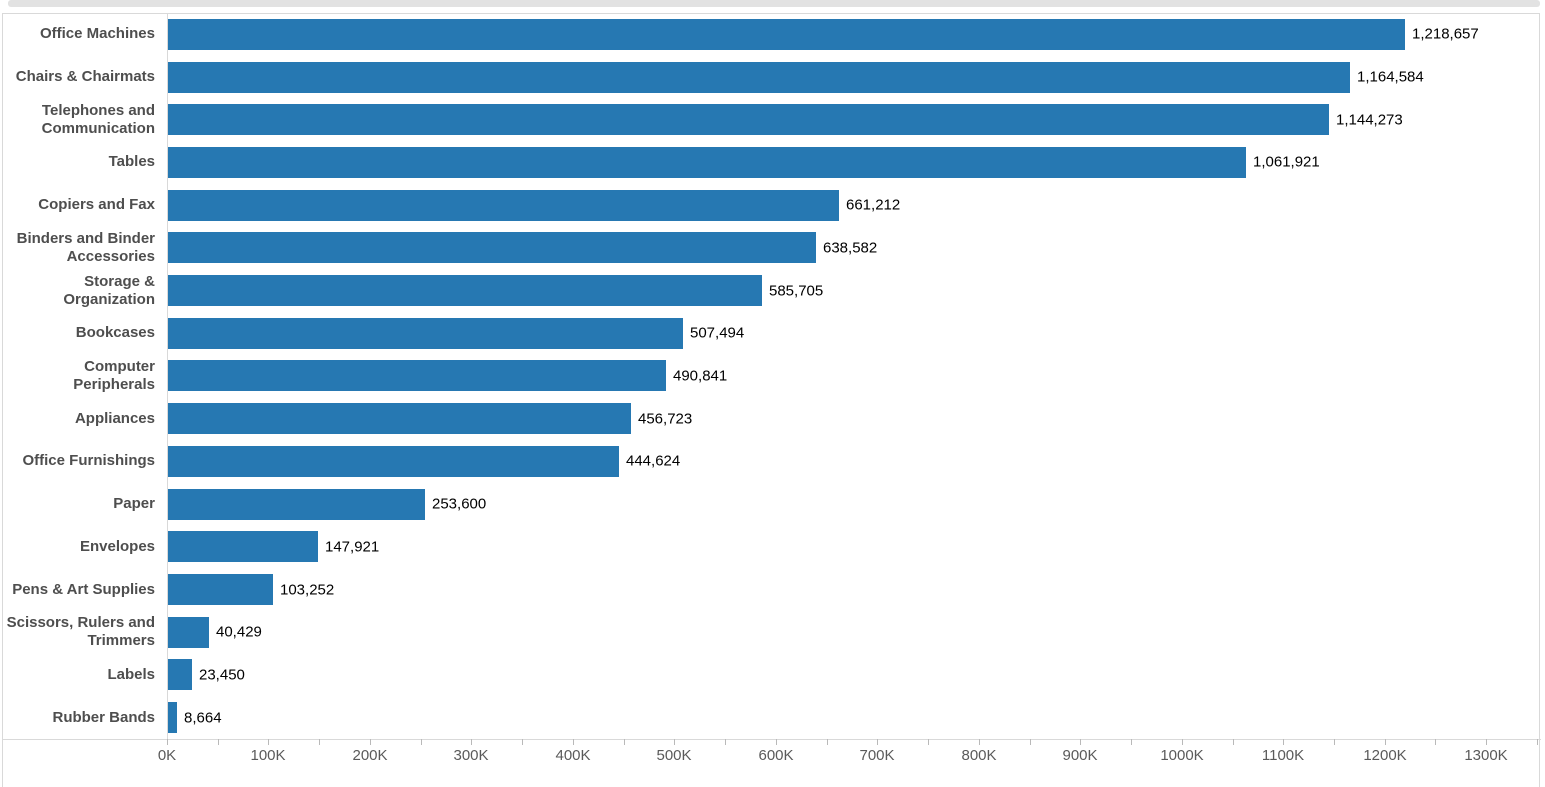 This screenshot has width=1545, height=787. Describe the element at coordinates (96, 205) in the screenshot. I see `category-label: Copiers and Fax` at that location.